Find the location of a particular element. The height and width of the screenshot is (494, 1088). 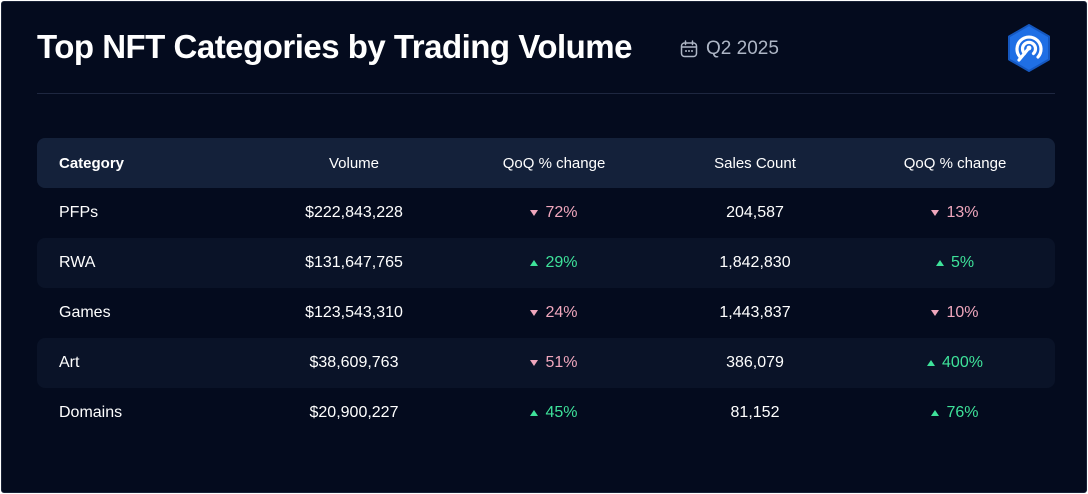

change-value: 10% is located at coordinates (962, 312).